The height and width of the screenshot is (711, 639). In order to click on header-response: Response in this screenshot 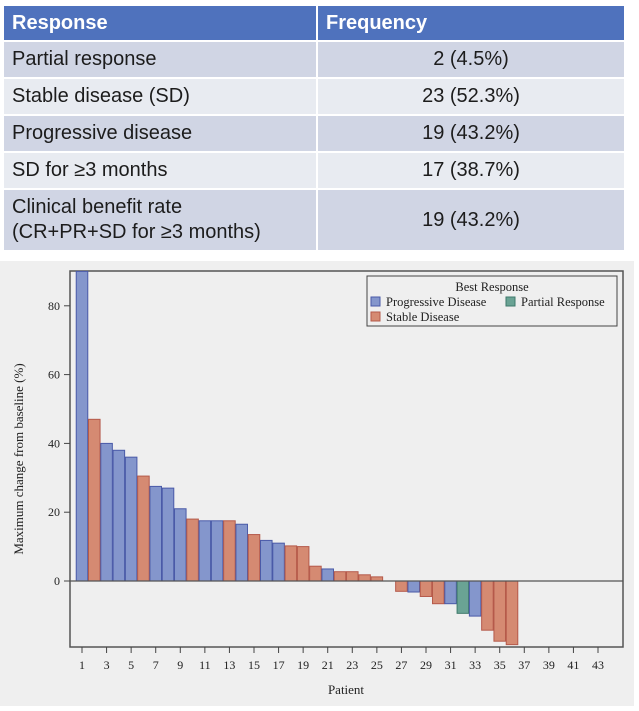, I will do `click(161, 24)`.